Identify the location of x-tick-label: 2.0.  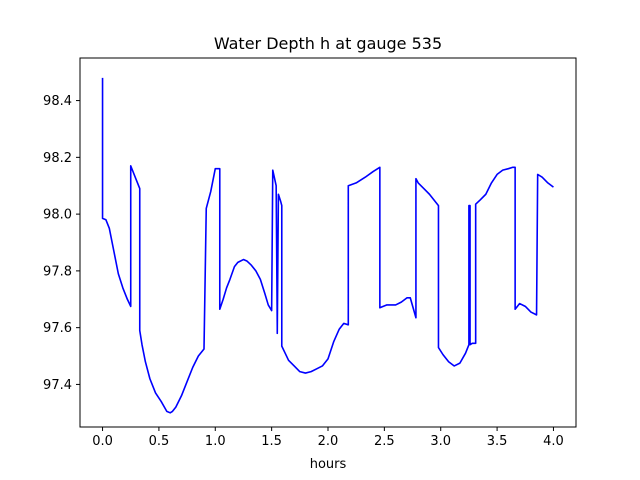
(328, 441).